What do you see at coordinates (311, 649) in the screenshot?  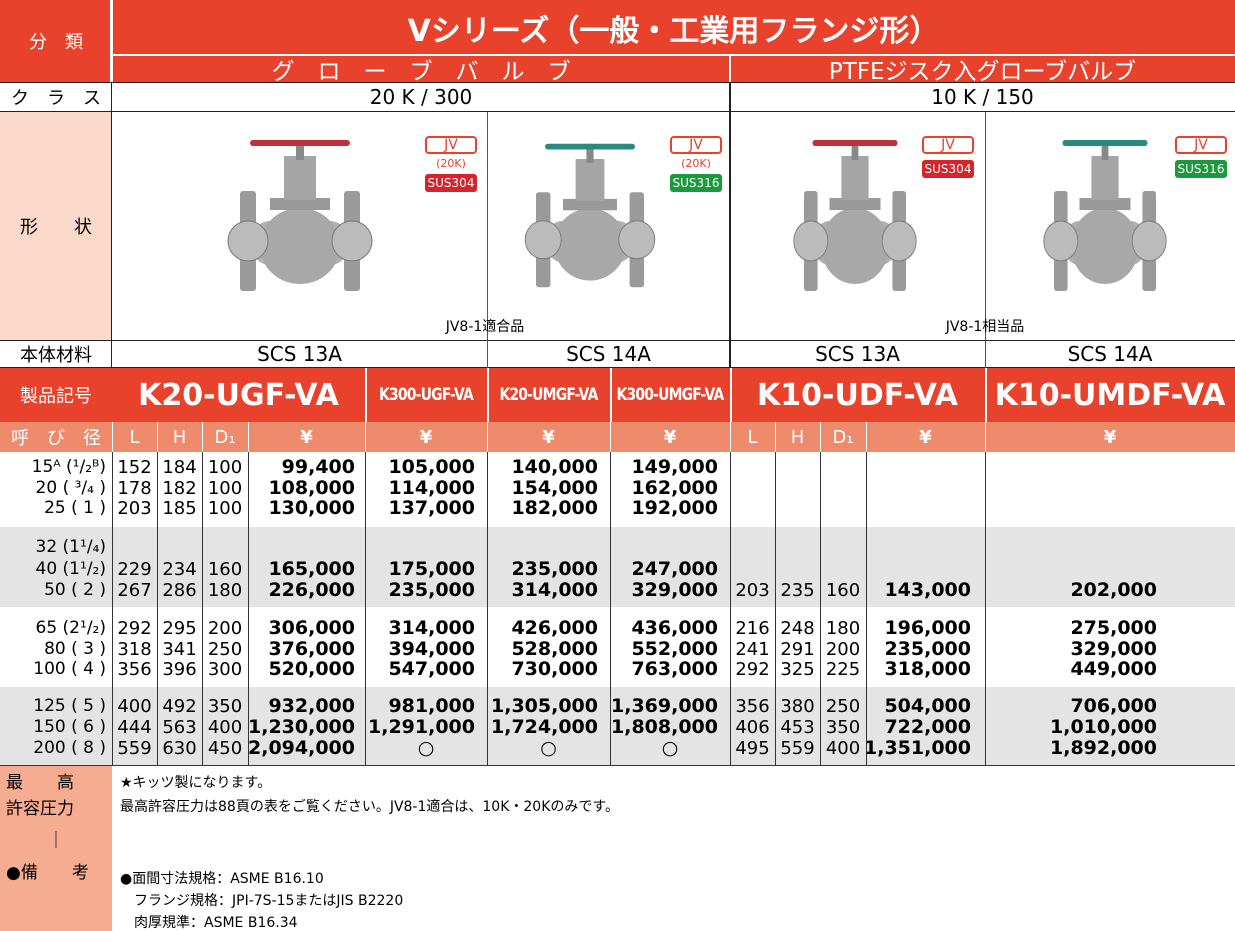 I see `table-cell: 376,000` at bounding box center [311, 649].